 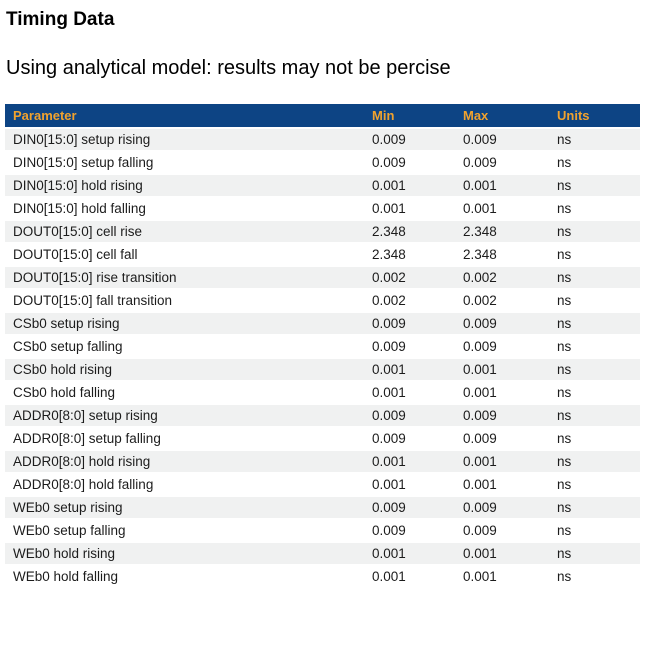 I want to click on parameter-cell: WEb0 setup rising, so click(x=184, y=508).